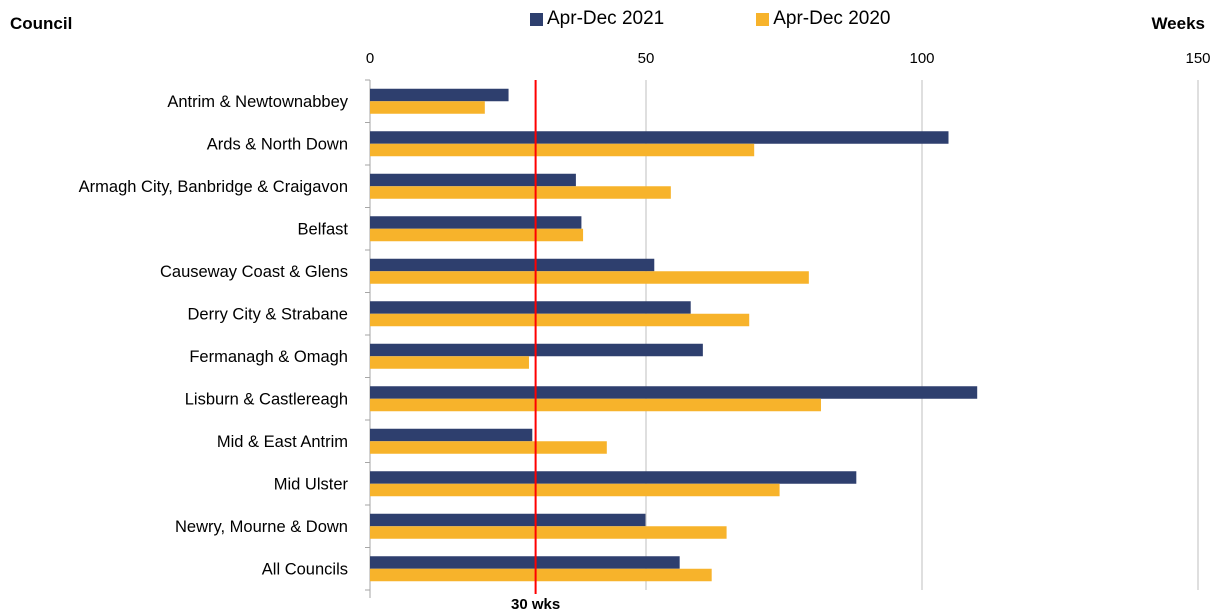 This screenshot has height=614, width=1215. I want to click on legend-item-2020: Apr-Dec 2020, so click(823, 19).